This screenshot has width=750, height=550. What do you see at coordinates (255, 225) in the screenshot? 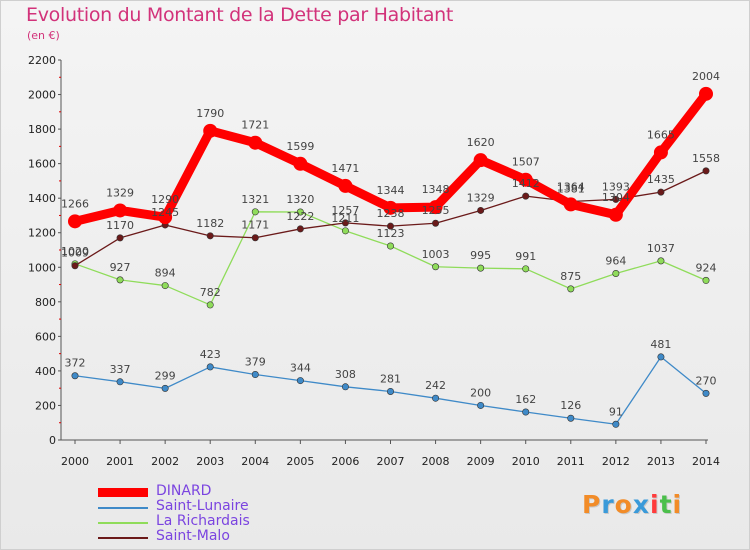
I see `data-label: 1171` at bounding box center [255, 225].